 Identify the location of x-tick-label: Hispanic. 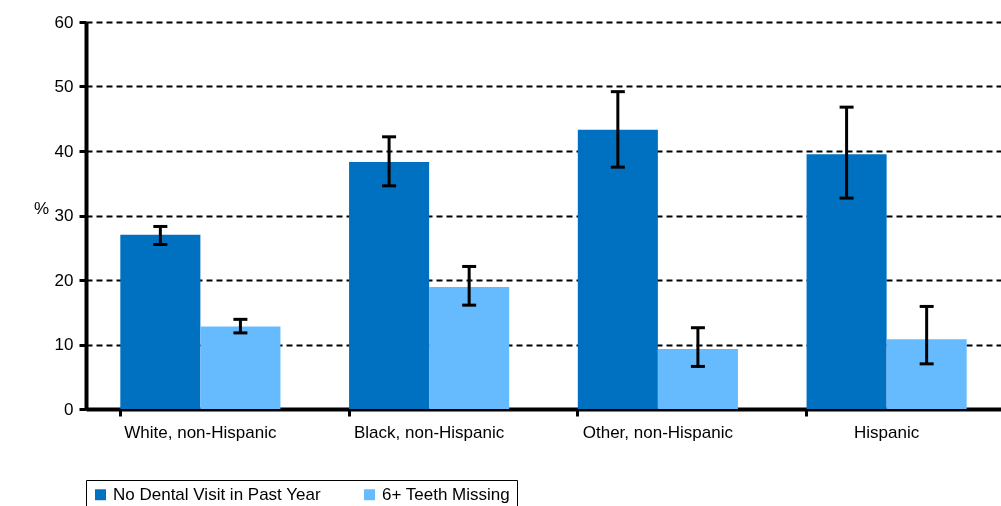
(887, 432).